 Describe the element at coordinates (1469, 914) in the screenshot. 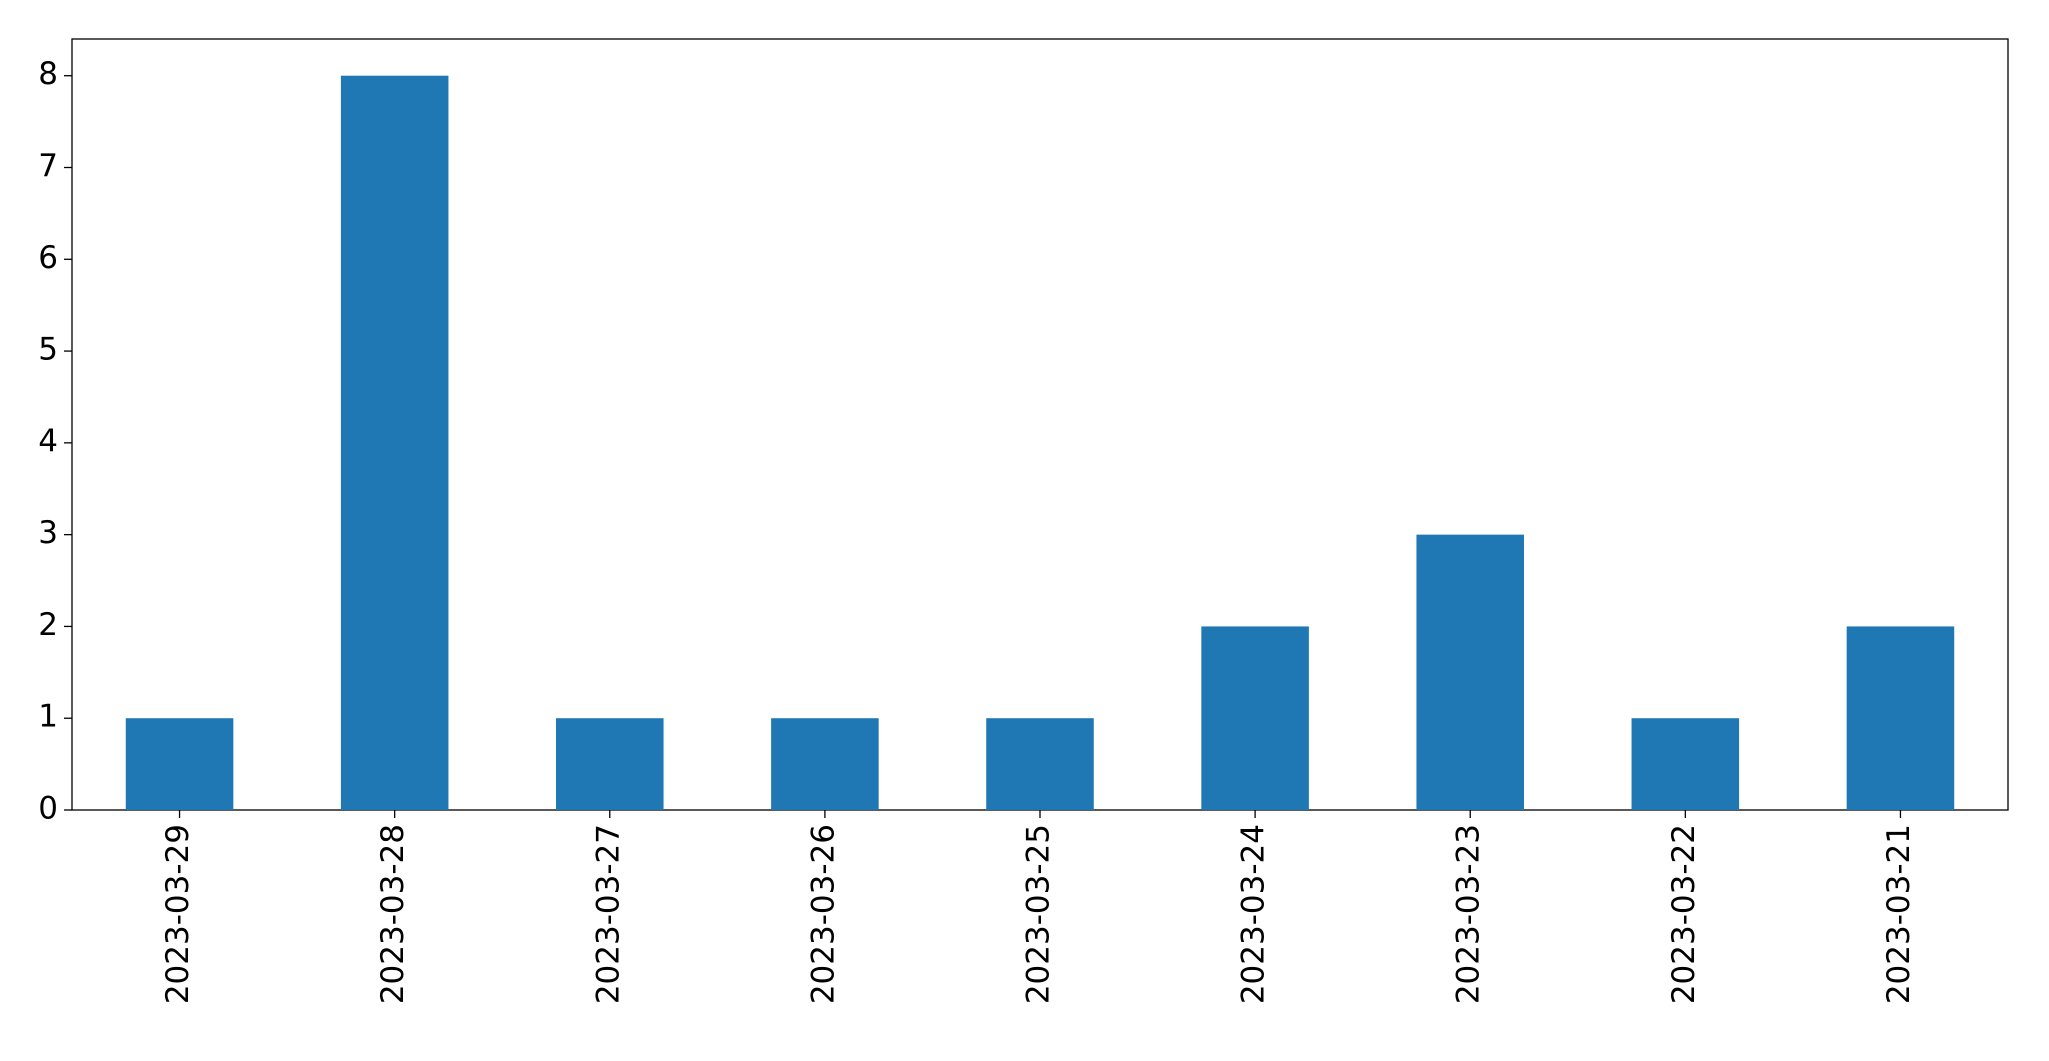

I see `x-tick-label: 2023-03-23` at that location.